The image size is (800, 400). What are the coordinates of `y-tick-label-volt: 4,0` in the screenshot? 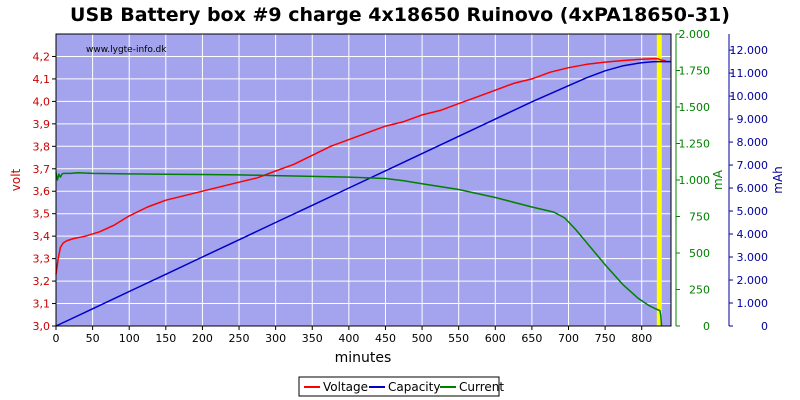 It's located at (42, 101).